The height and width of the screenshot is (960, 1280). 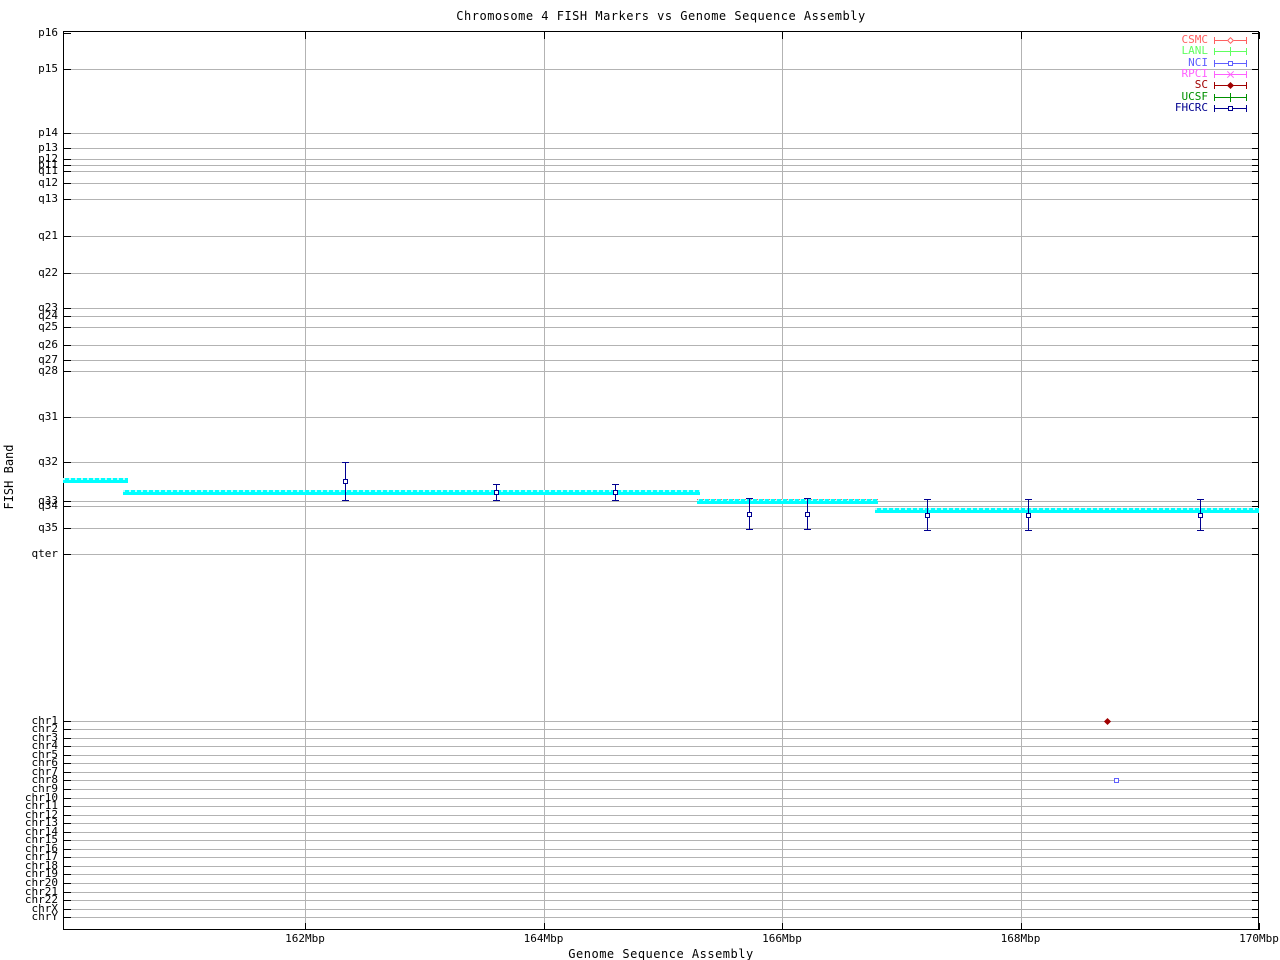 What do you see at coordinates (41, 831) in the screenshot?
I see `y-tick-label-chr14: chr14` at bounding box center [41, 831].